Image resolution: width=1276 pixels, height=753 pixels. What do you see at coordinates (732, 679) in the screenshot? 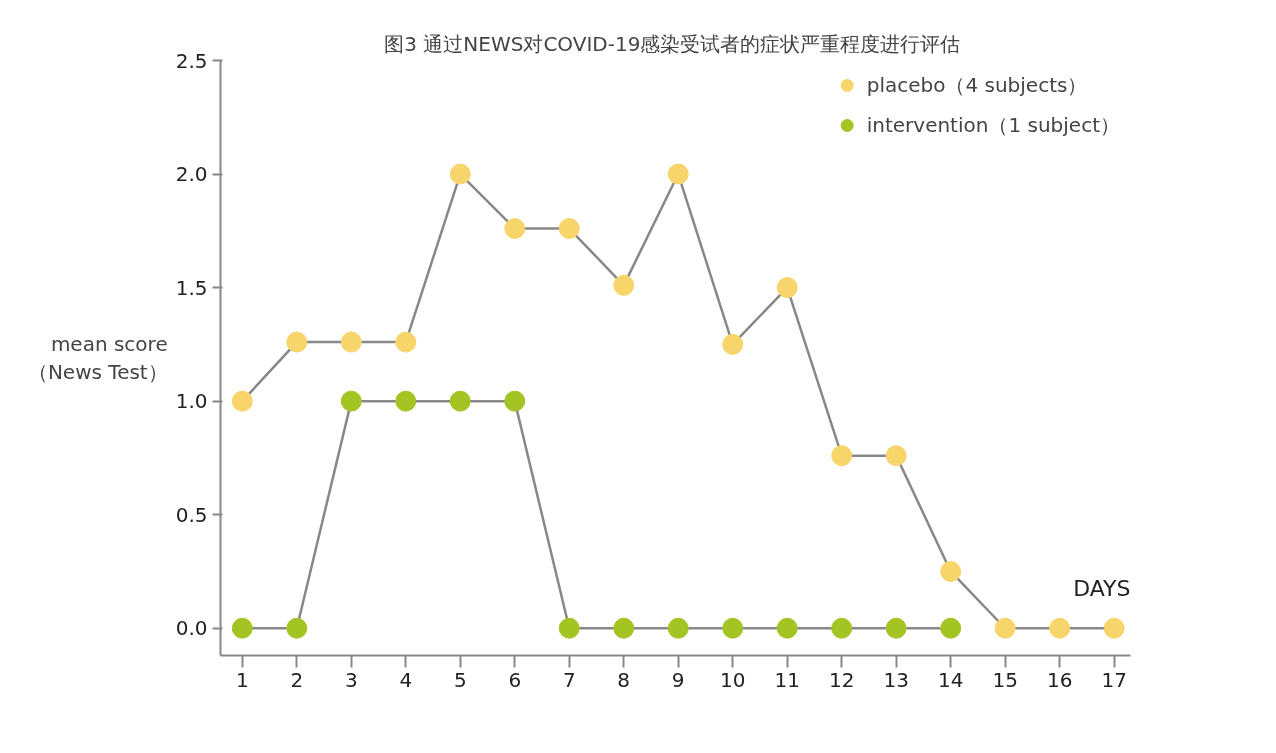
I see `x-tick-label: 10` at bounding box center [732, 679].